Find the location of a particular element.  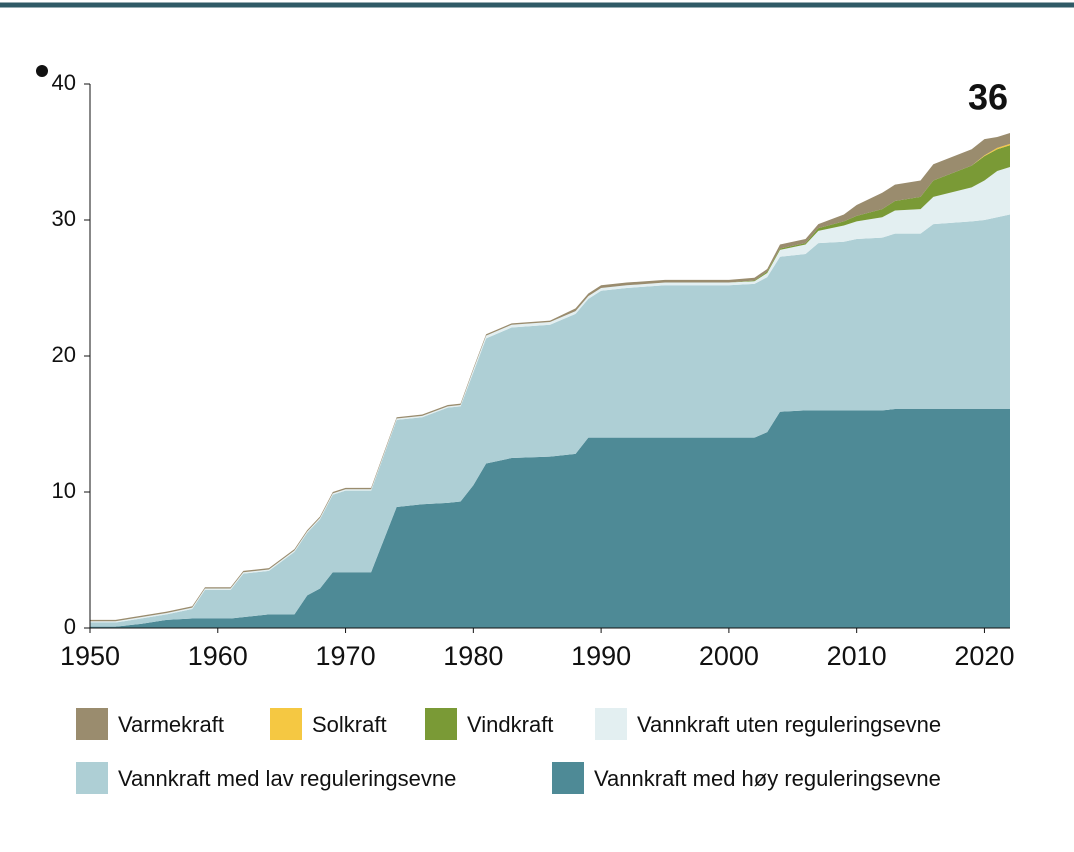

x-tick-label: 1960 is located at coordinates (218, 656).